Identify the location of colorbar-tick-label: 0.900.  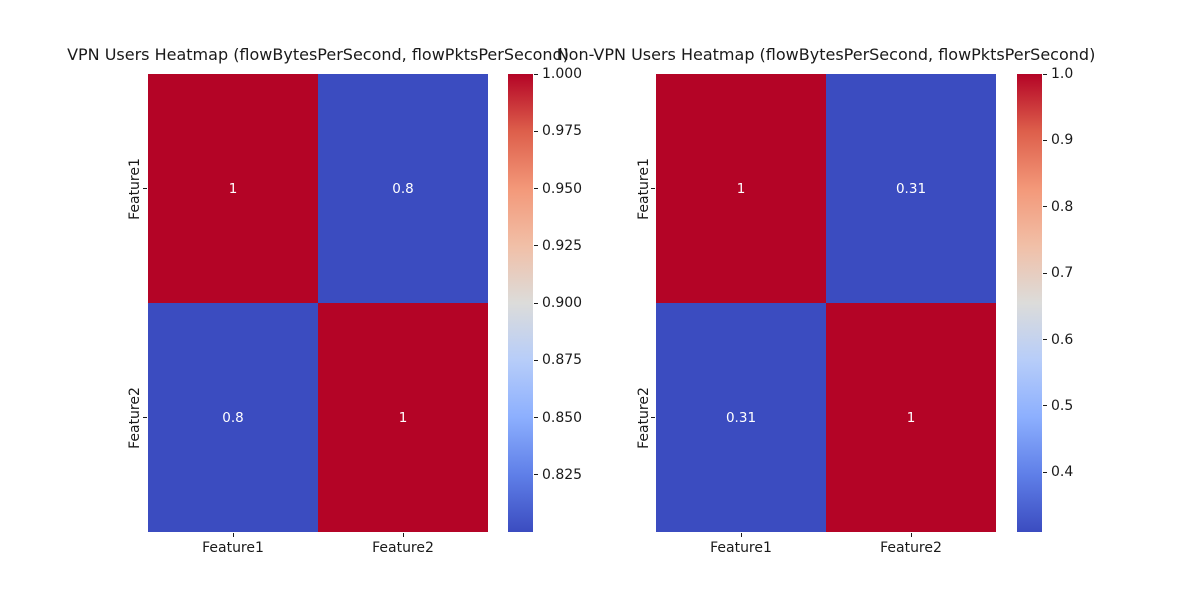
(562, 303).